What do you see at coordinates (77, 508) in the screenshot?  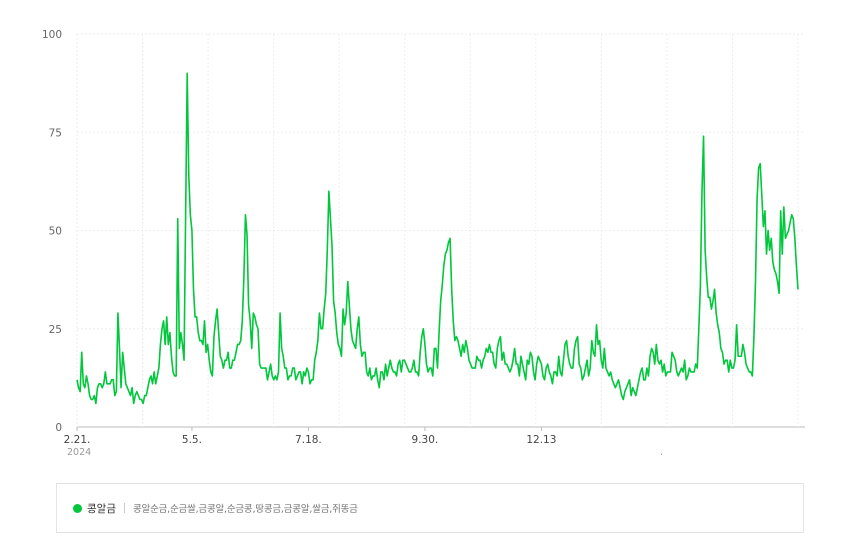 I see `legend-series-dot` at bounding box center [77, 508].